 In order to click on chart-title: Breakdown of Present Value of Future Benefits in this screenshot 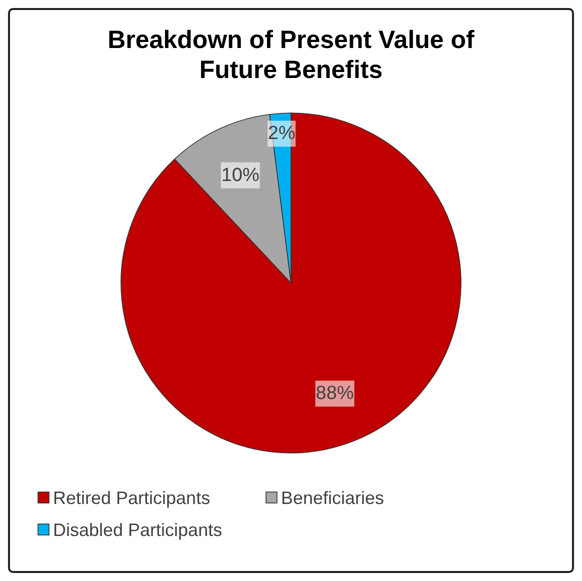, I will do `click(292, 55)`.